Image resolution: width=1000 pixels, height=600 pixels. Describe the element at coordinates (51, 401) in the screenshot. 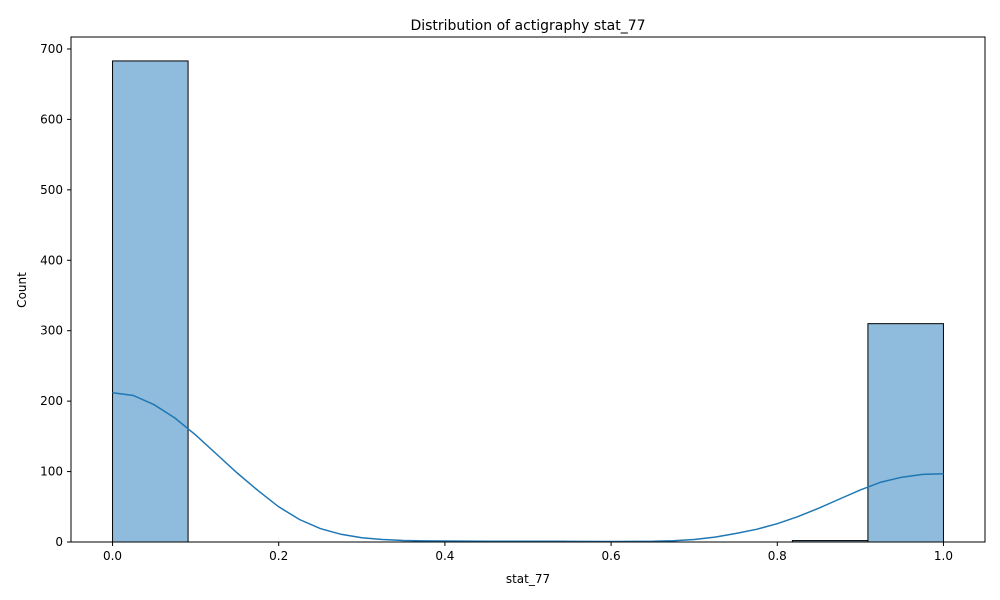

I see `y-tick-label: 200` at that location.